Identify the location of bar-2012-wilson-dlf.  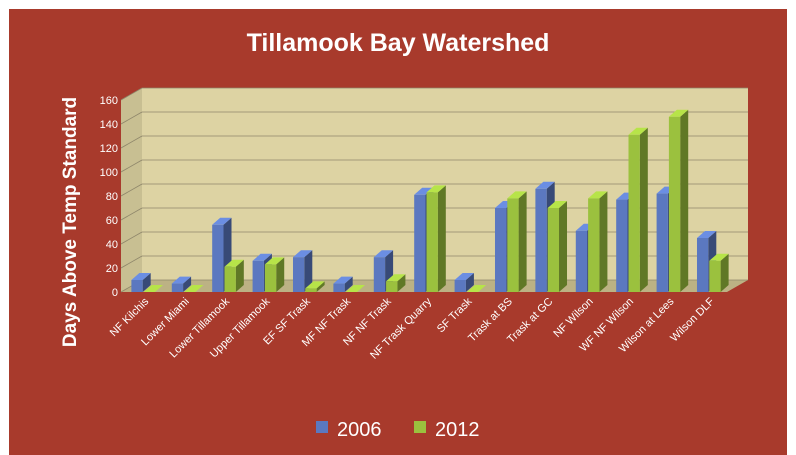
(719, 272).